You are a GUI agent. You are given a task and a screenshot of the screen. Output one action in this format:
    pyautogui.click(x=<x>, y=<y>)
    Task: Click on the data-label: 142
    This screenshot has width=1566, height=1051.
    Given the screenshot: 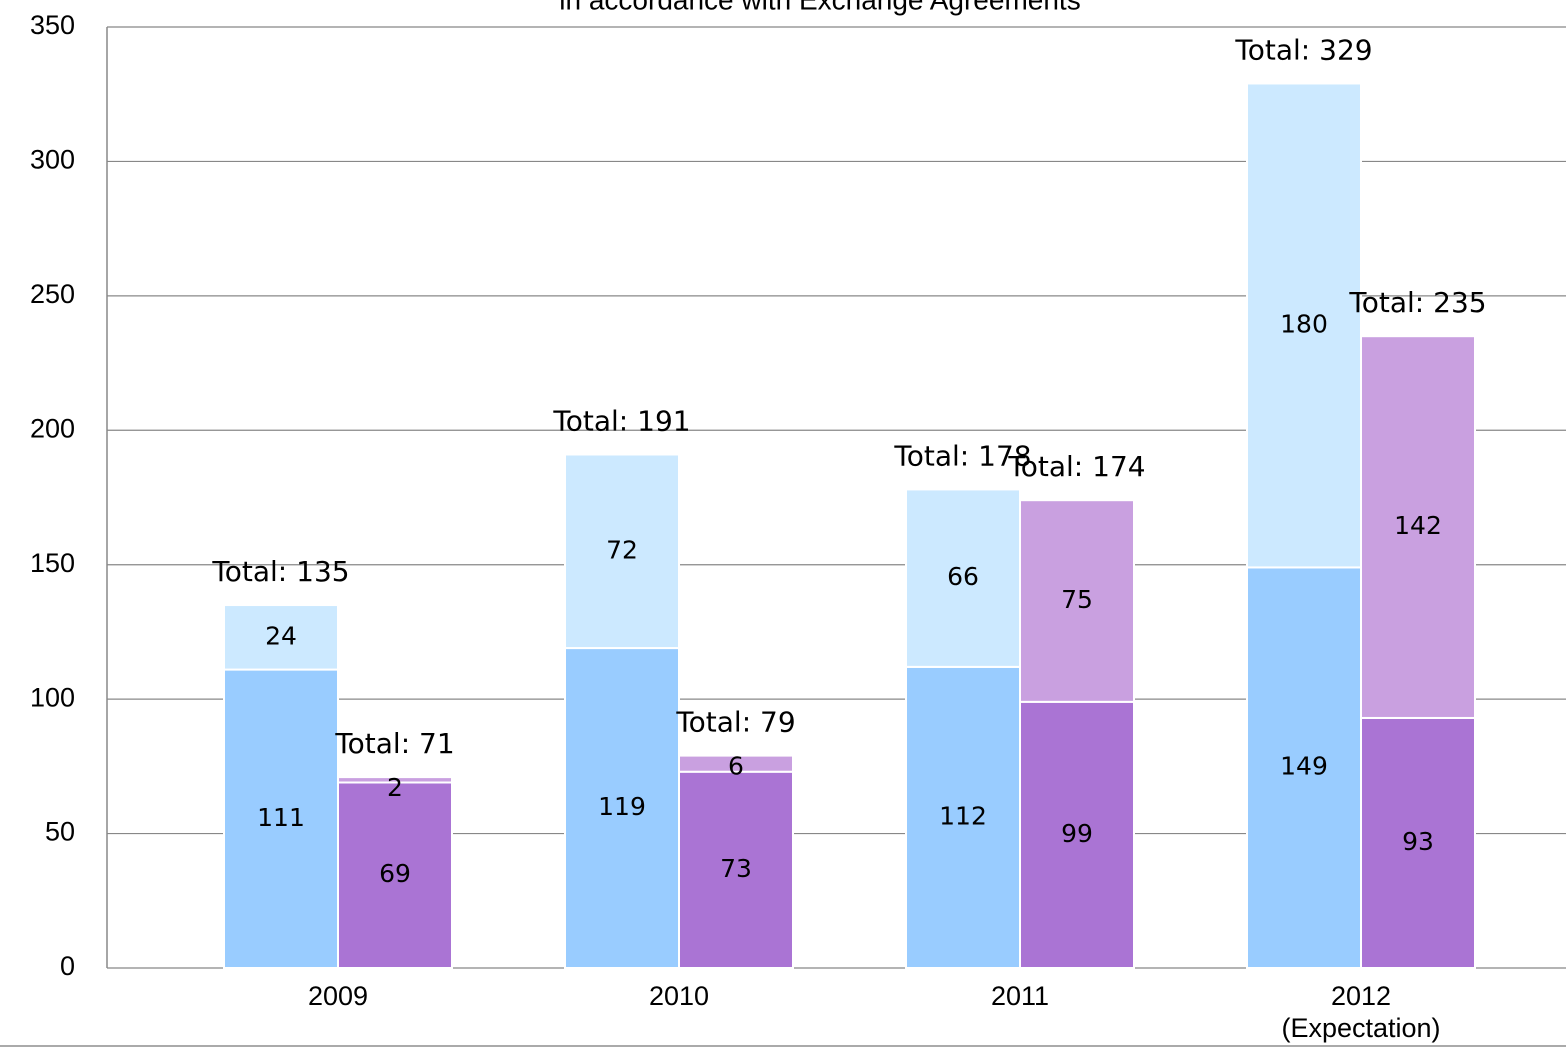 What is the action you would take?
    pyautogui.click(x=1418, y=525)
    